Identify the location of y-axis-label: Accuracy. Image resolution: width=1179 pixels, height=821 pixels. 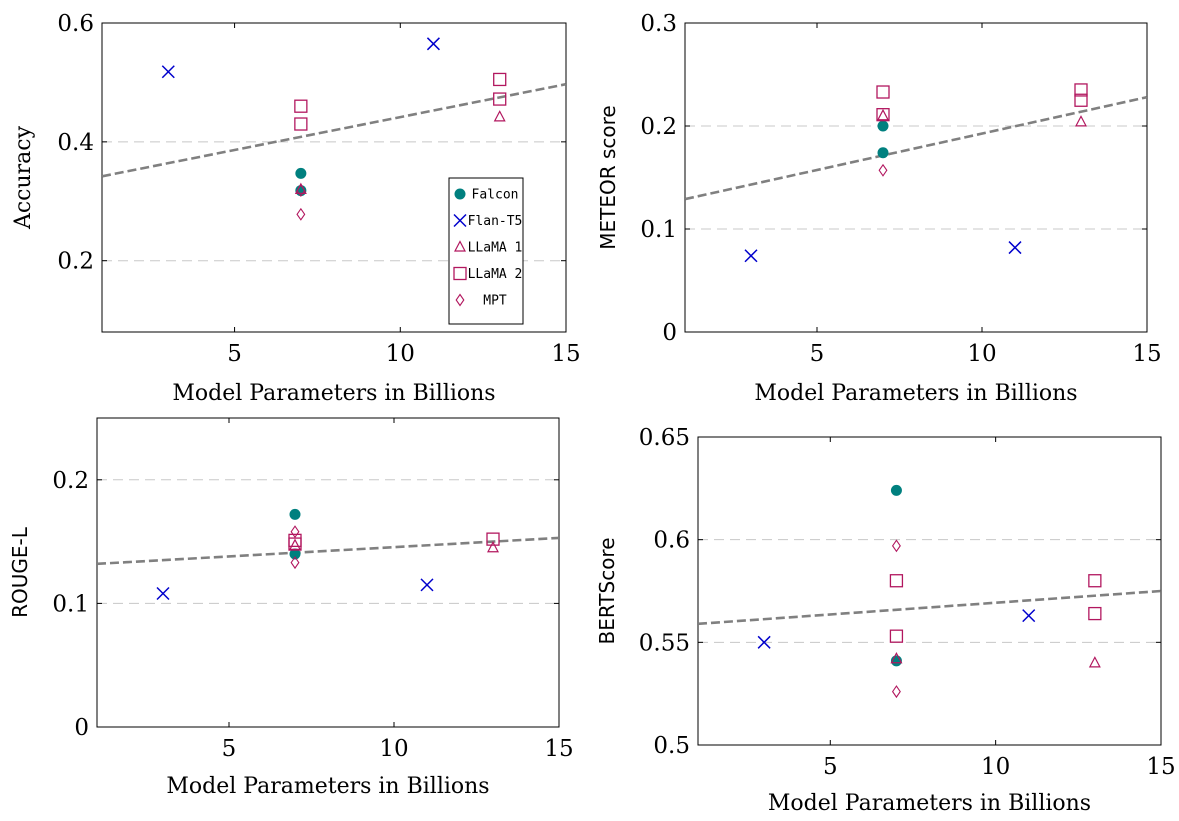
(23, 177).